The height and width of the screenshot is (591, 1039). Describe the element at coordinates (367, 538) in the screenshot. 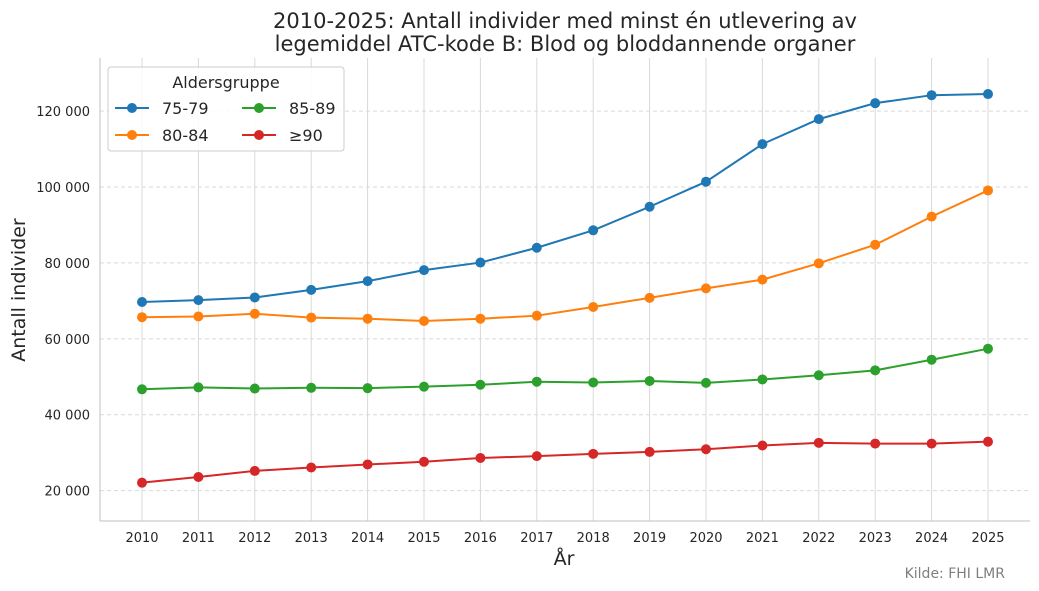

I see `x-tick-label: 2014` at that location.